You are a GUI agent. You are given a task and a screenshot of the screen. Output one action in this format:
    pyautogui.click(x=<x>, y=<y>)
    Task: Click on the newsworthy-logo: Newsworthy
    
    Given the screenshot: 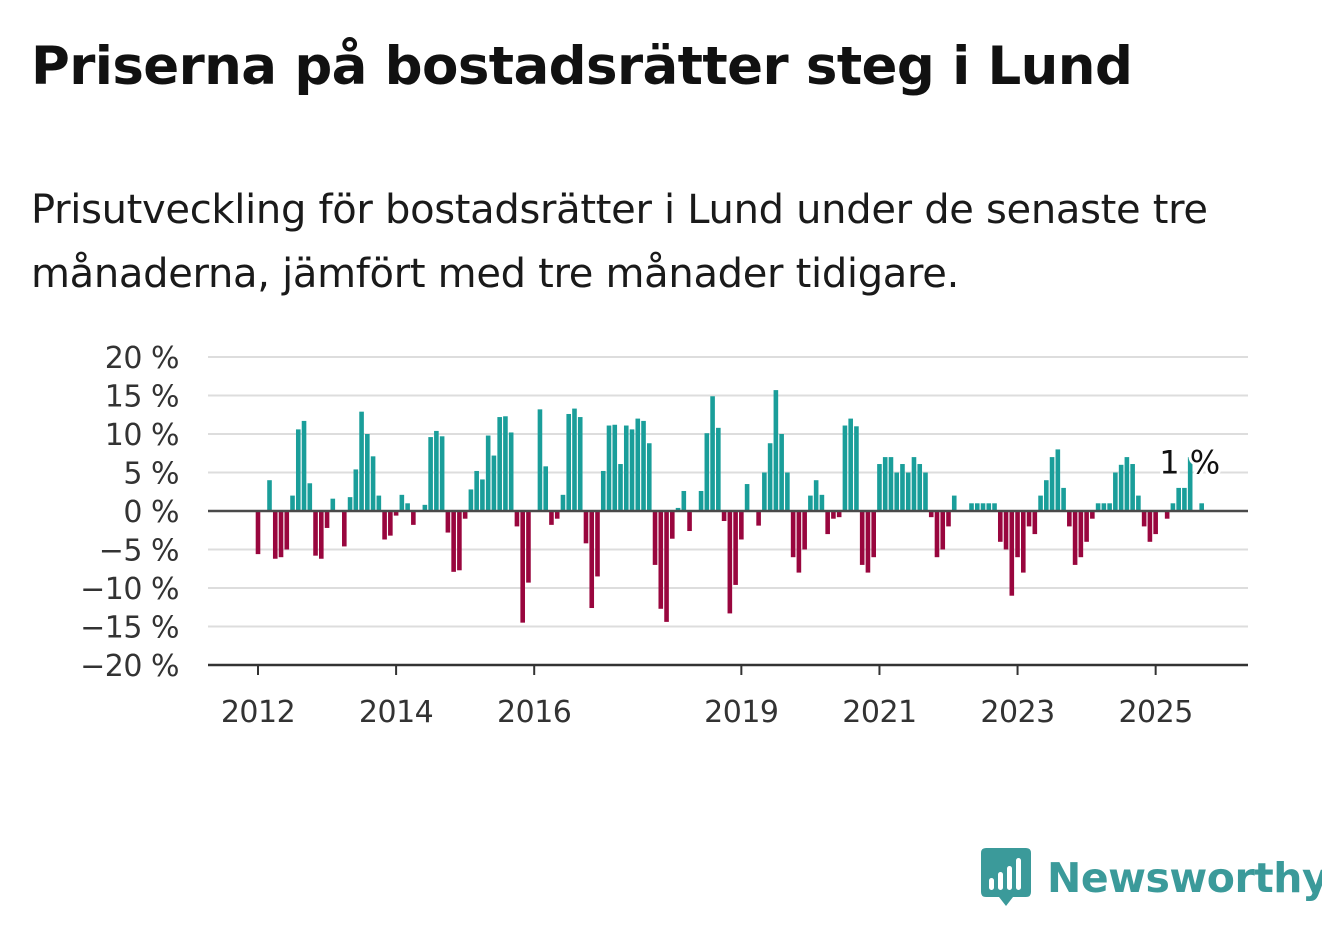 What is the action you would take?
    pyautogui.click(x=1151, y=878)
    